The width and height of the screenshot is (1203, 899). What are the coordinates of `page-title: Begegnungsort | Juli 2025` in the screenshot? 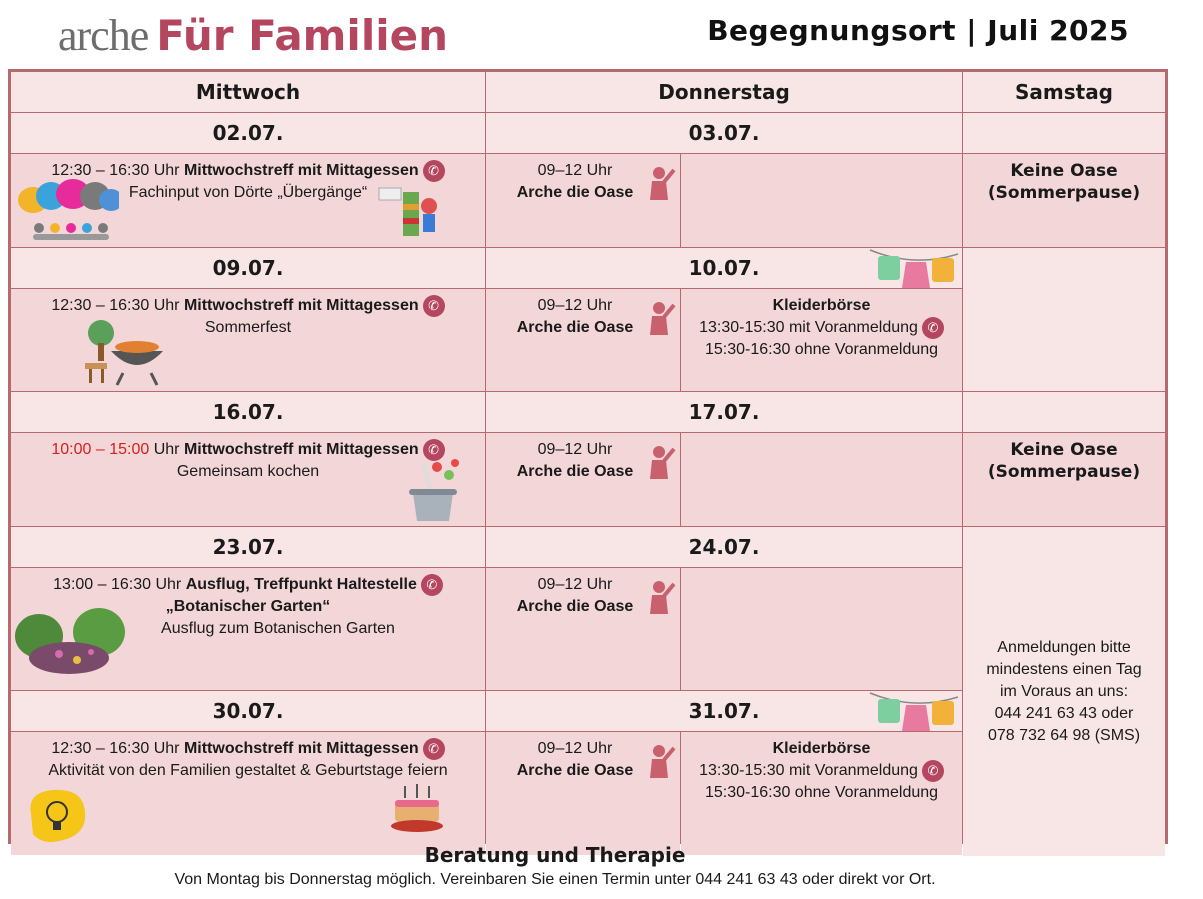 It's located at (918, 30).